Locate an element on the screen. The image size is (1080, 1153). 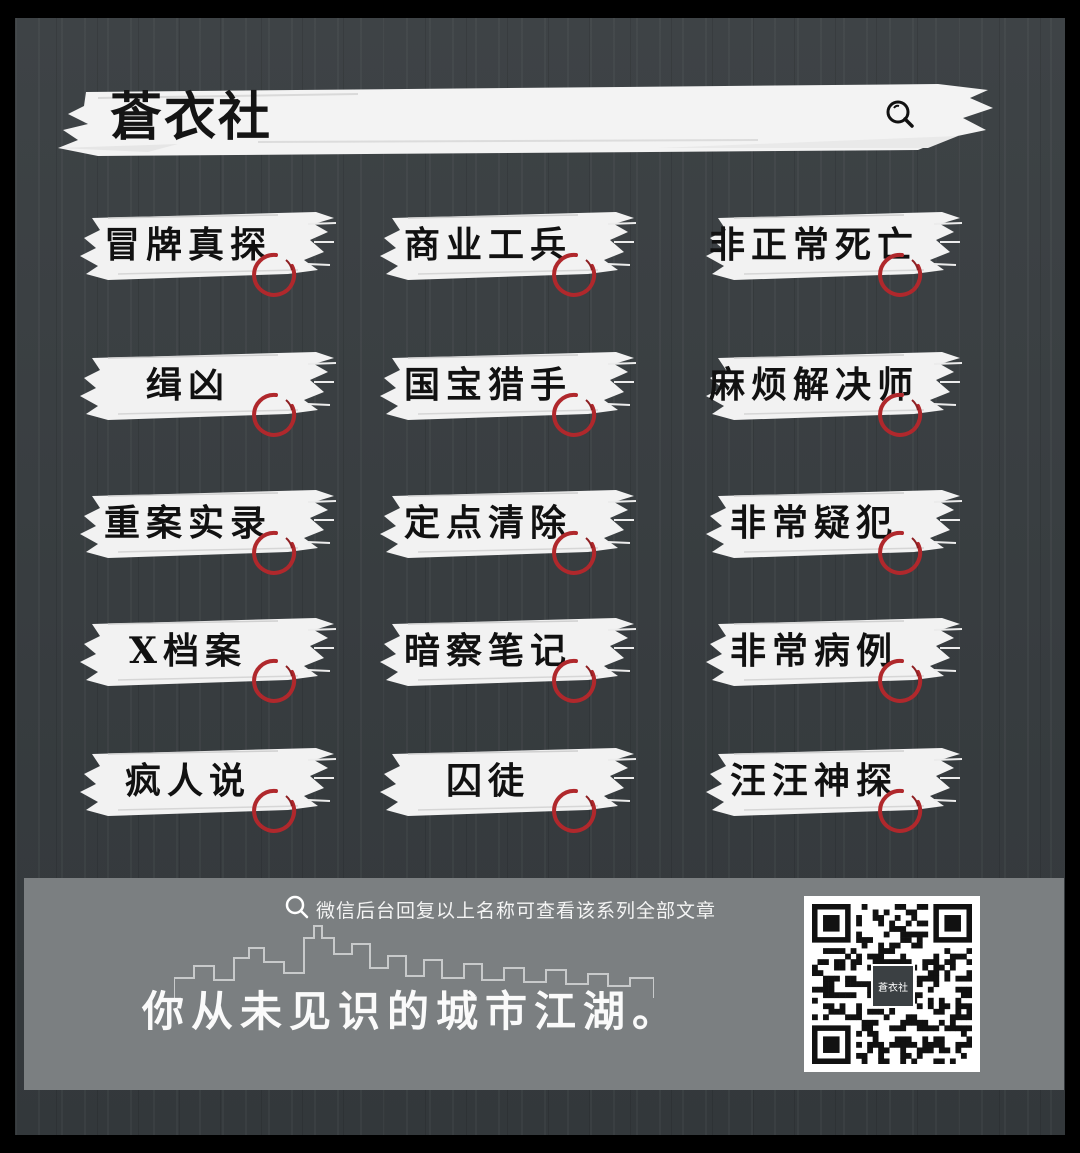
qr-code-pattern is located at coordinates (892, 984).